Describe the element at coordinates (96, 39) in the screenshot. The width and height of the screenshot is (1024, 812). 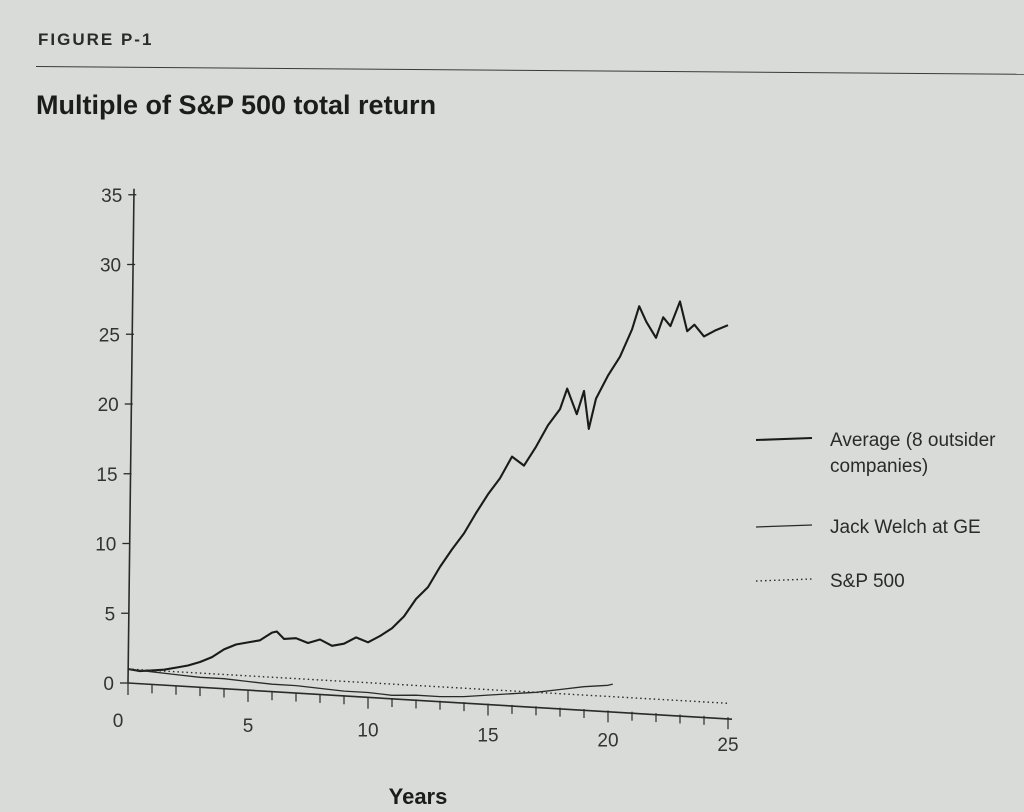
I see `figure-label: FIGURE P-1` at that location.